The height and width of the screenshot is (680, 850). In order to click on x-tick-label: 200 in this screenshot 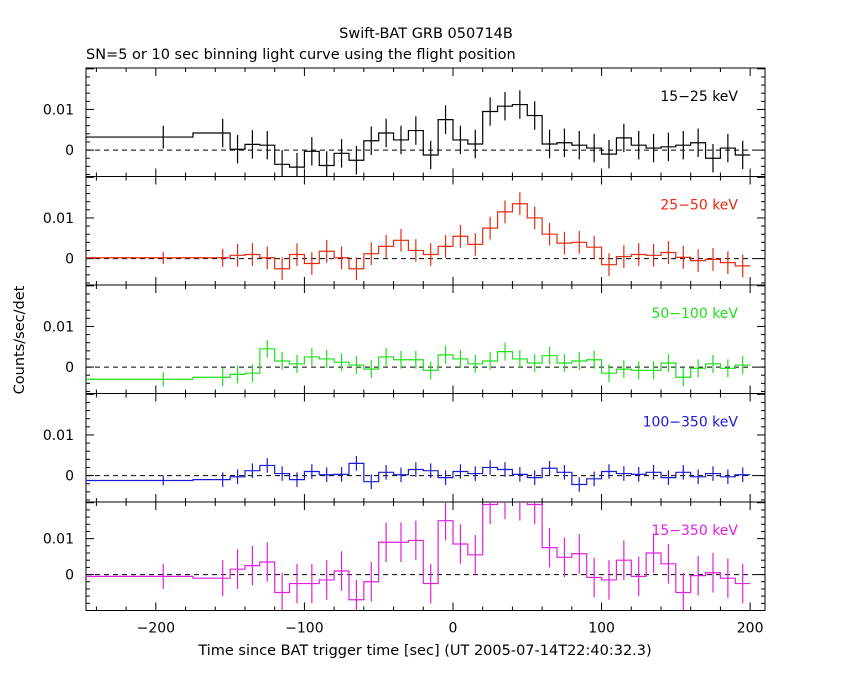, I will do `click(750, 629)`.